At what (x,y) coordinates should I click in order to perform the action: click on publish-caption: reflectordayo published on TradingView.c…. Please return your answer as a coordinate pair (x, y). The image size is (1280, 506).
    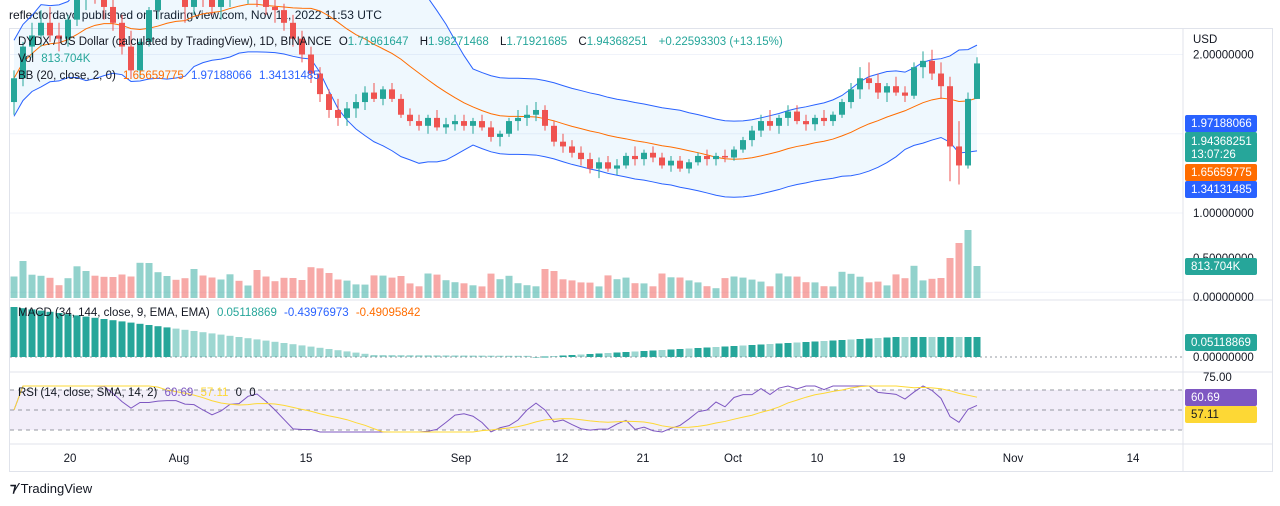
    Looking at the image, I should click on (195, 15).